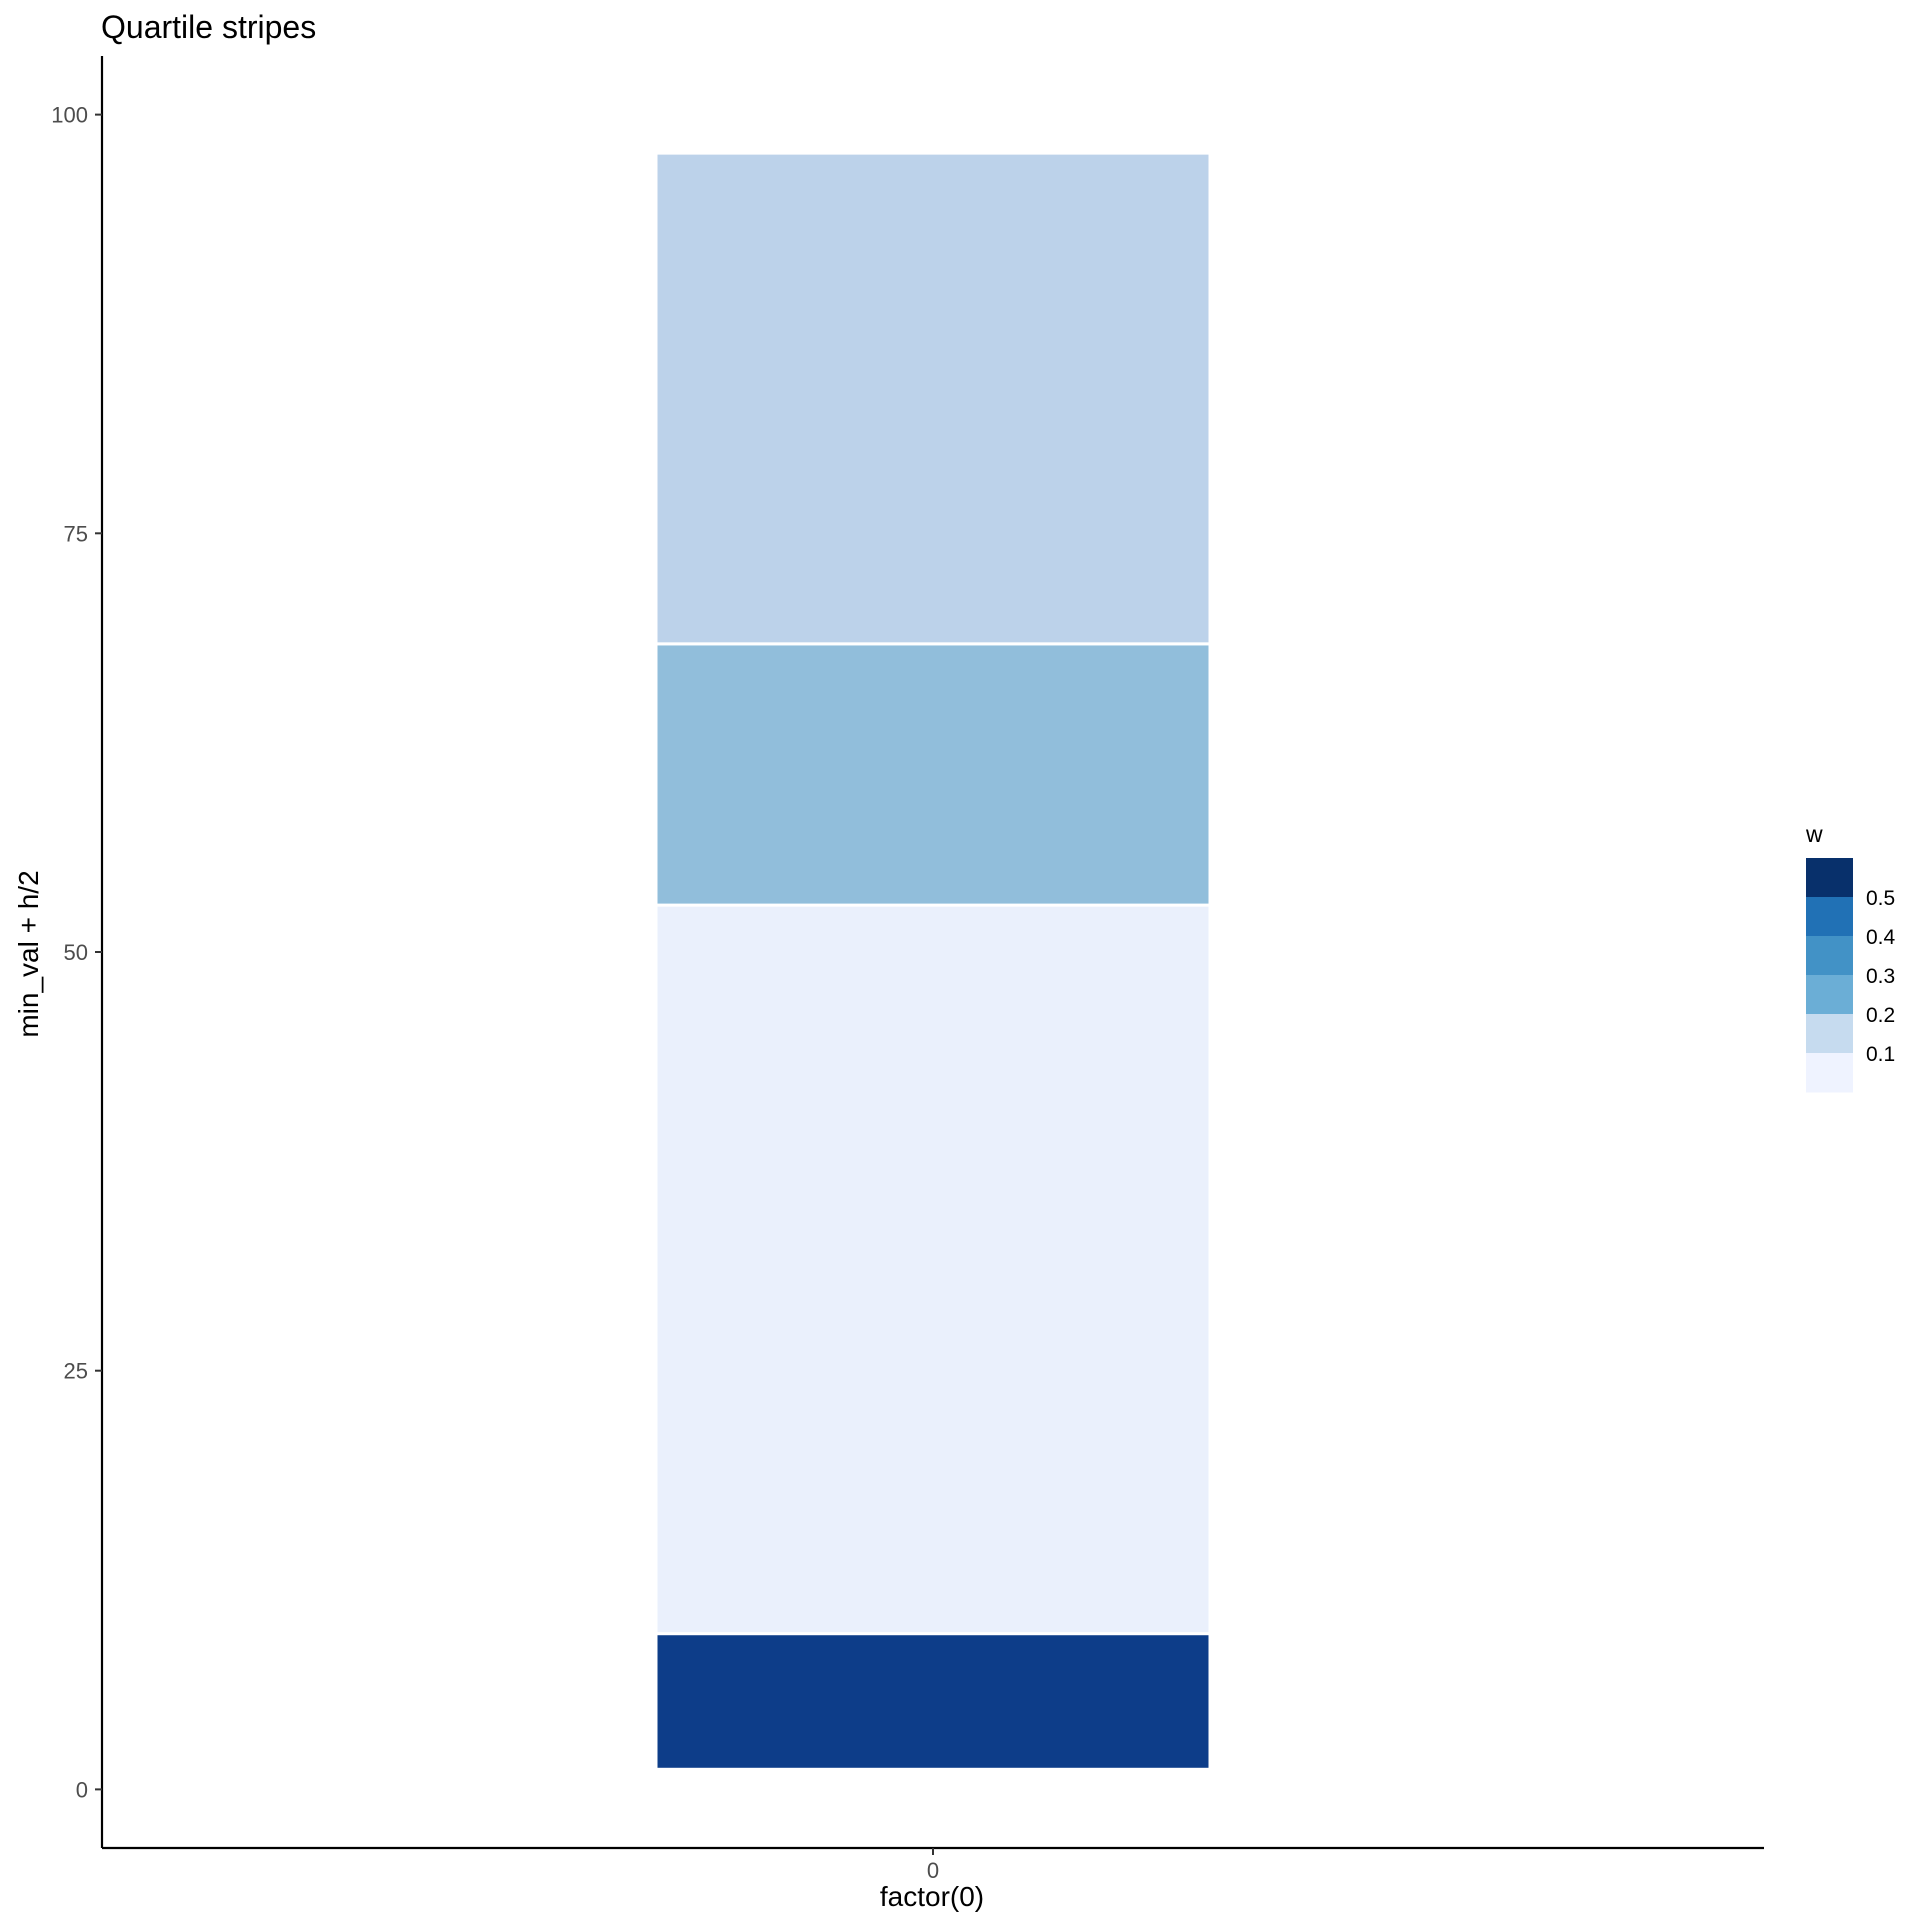 The height and width of the screenshot is (1925, 1920). Describe the element at coordinates (933, 1870) in the screenshot. I see `x-tick-label: 0` at that location.